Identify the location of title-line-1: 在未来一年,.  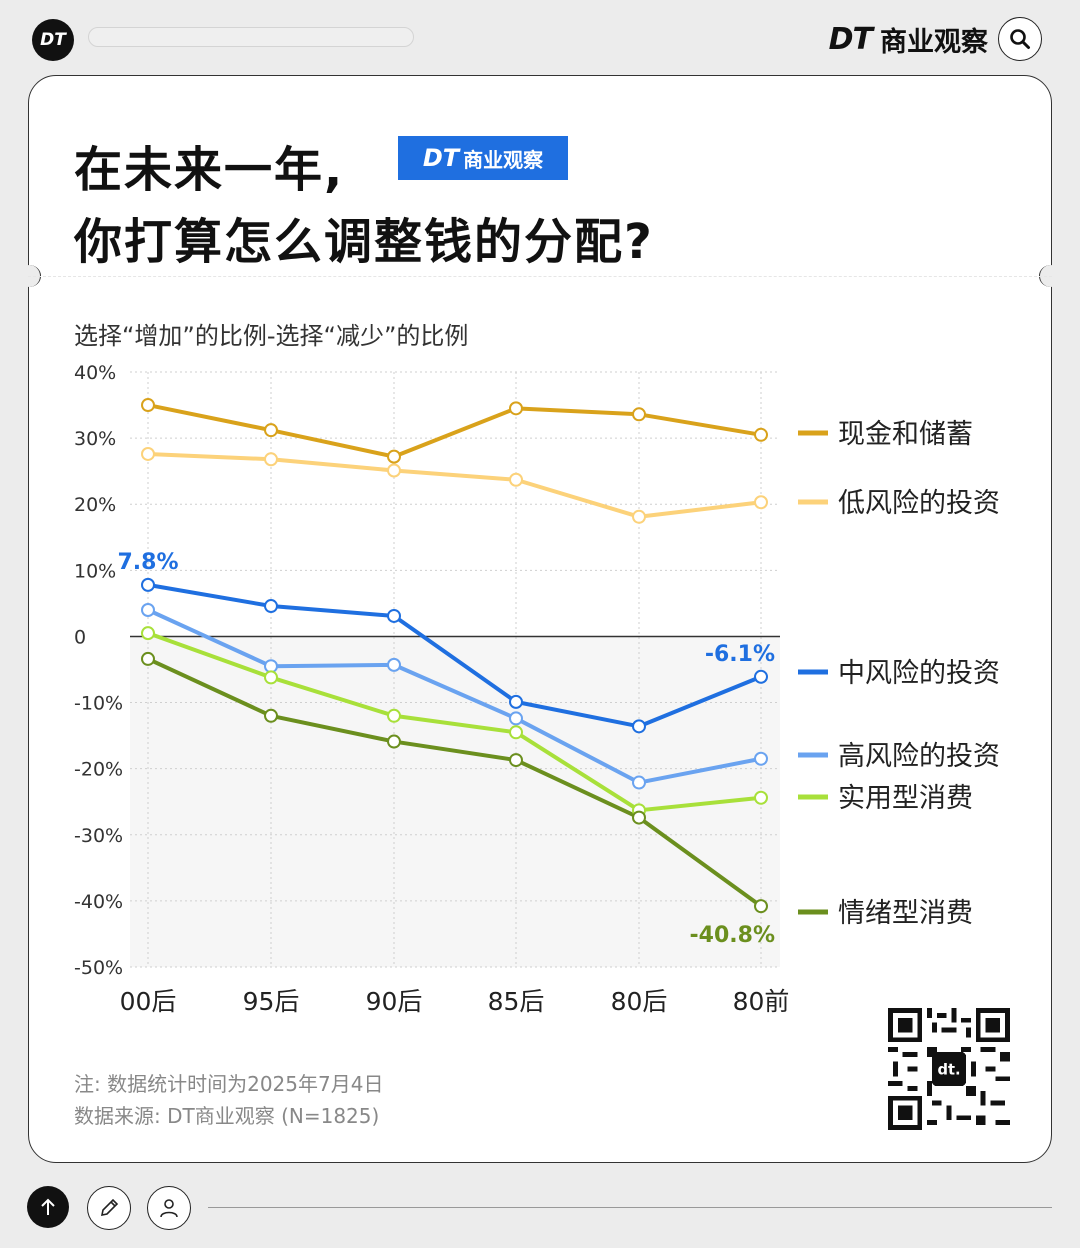
(209, 170).